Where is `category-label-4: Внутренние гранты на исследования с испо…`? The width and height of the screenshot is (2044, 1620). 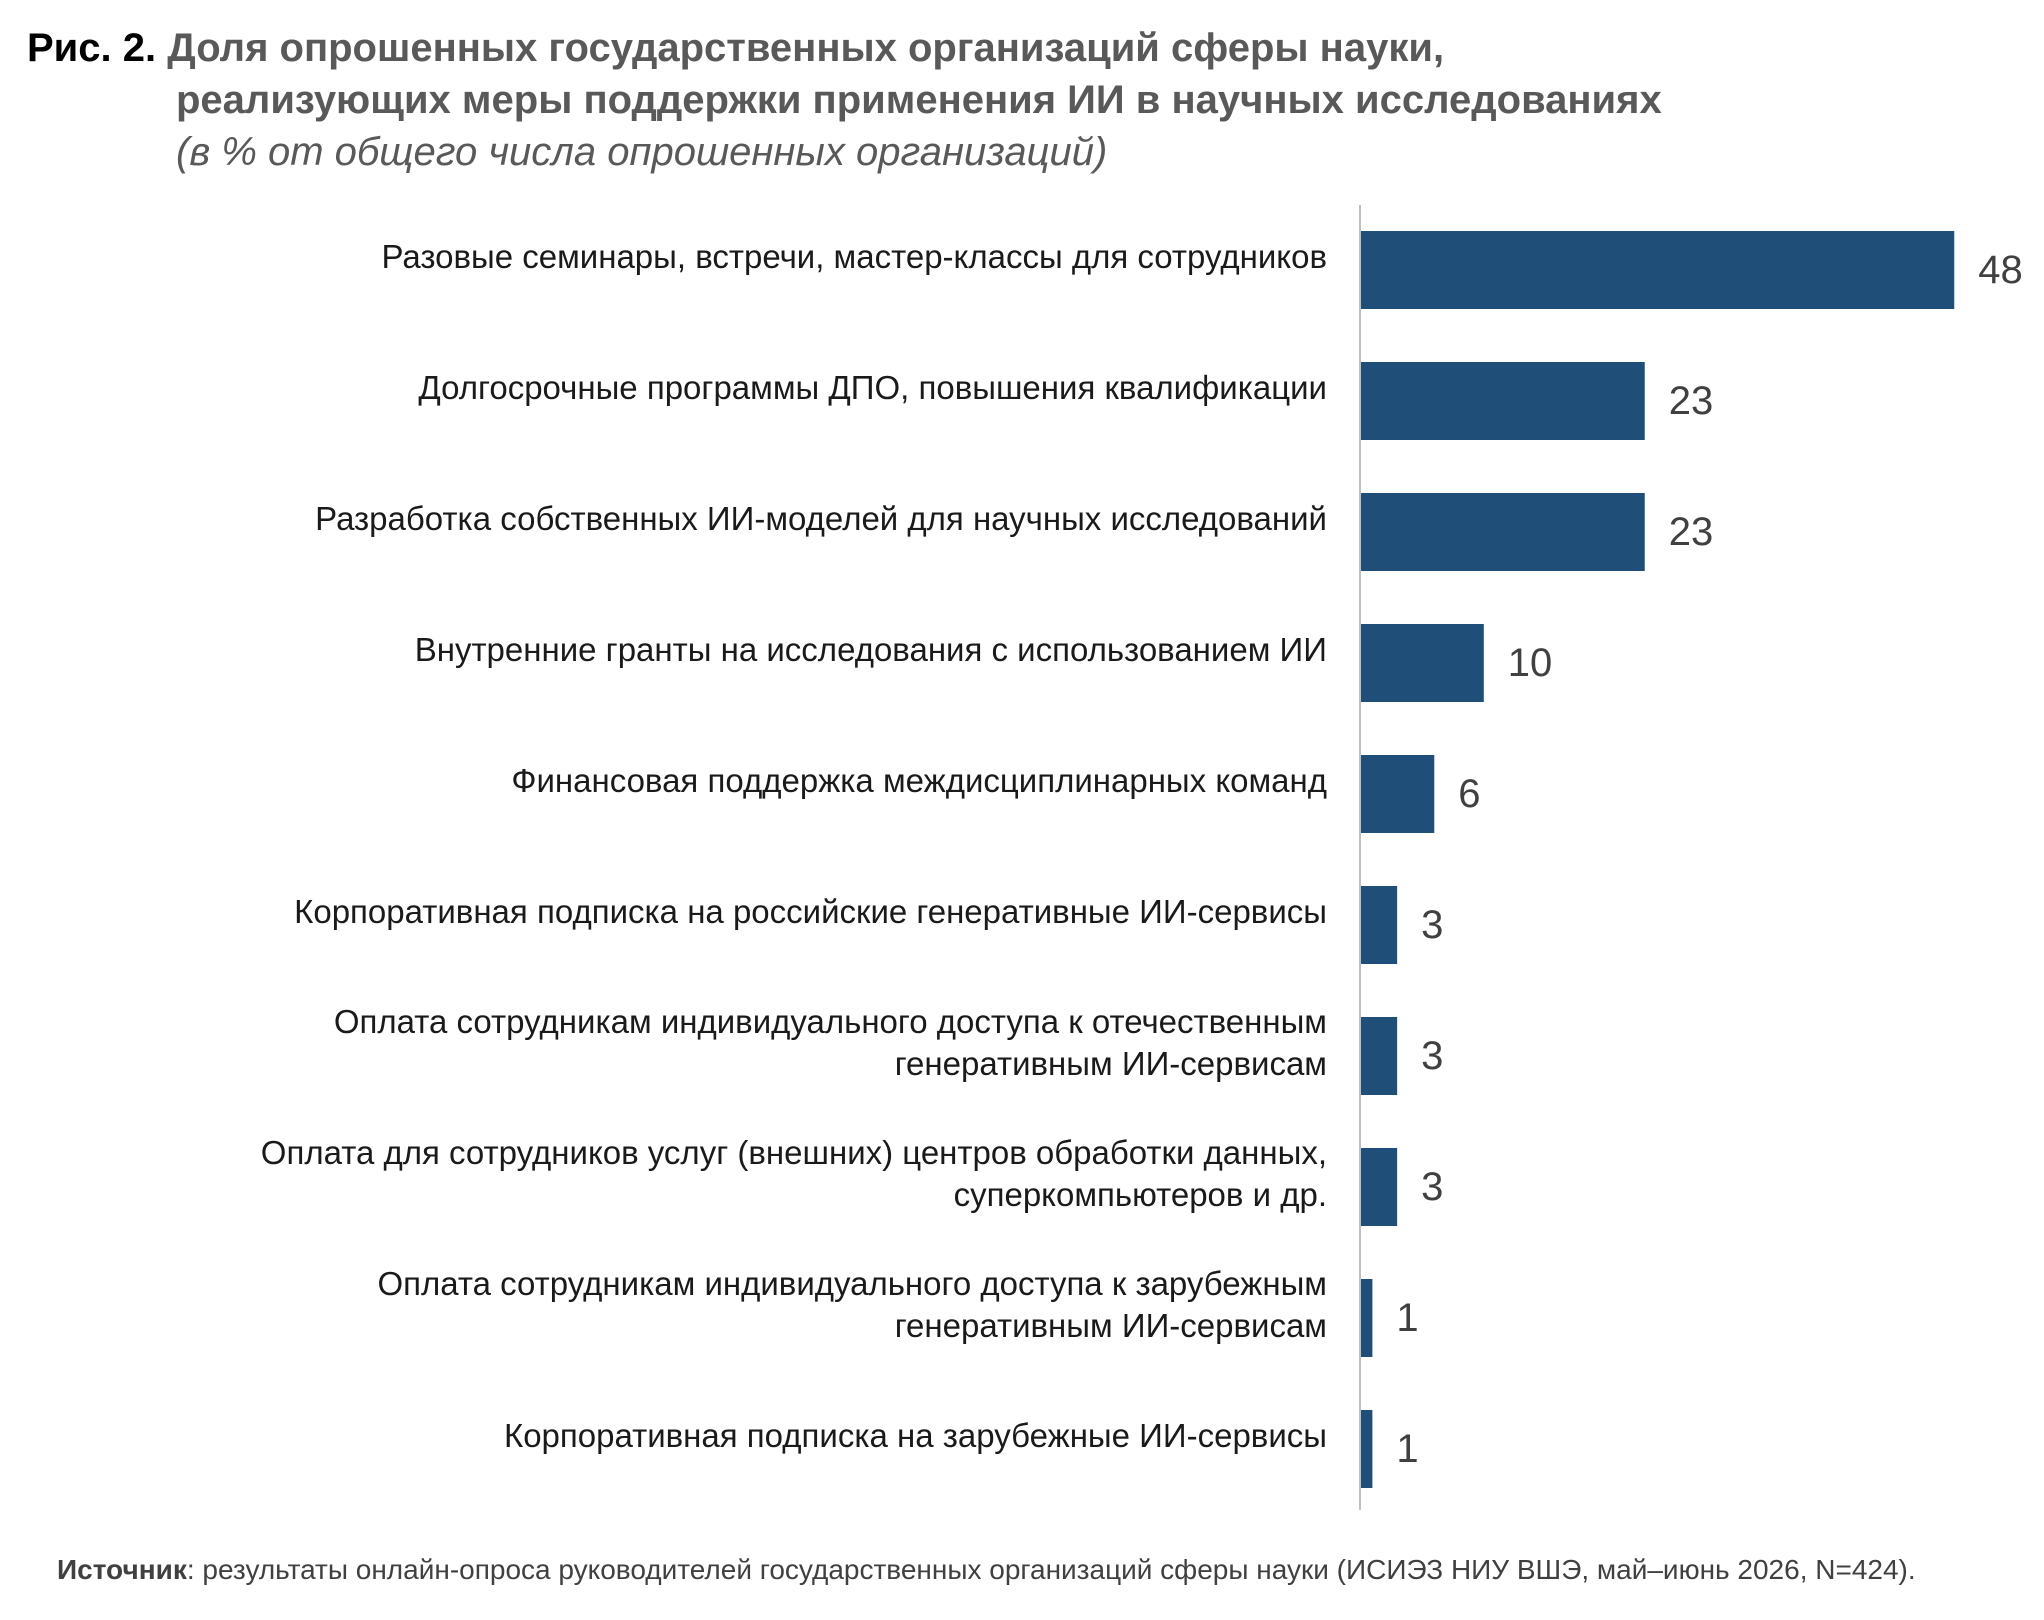 category-label-4: Внутренние гранты на исследования с испо… is located at coordinates (871, 649).